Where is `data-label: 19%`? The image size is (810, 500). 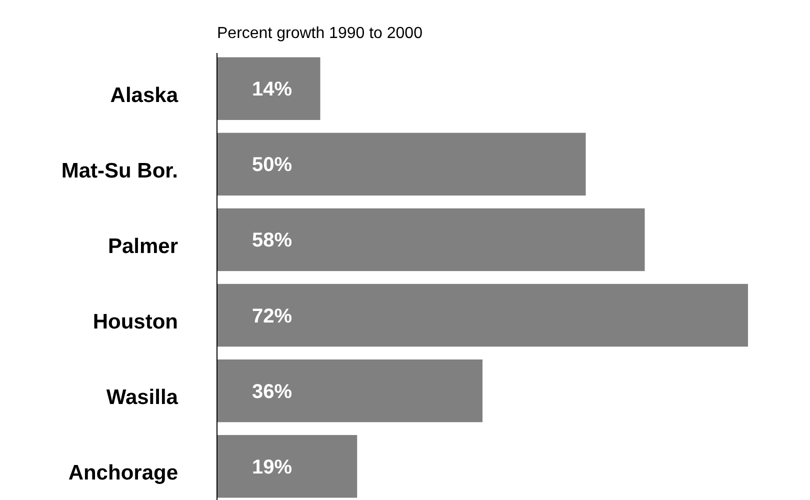
data-label: 19% is located at coordinates (272, 467).